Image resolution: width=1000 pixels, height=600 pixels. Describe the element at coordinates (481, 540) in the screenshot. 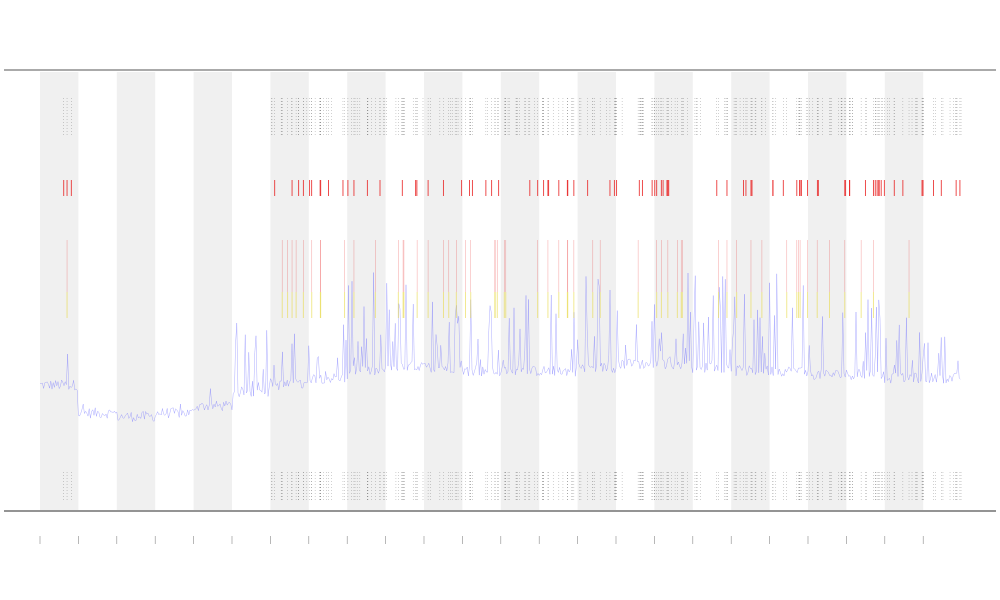

I see `x-axis-ticks` at that location.